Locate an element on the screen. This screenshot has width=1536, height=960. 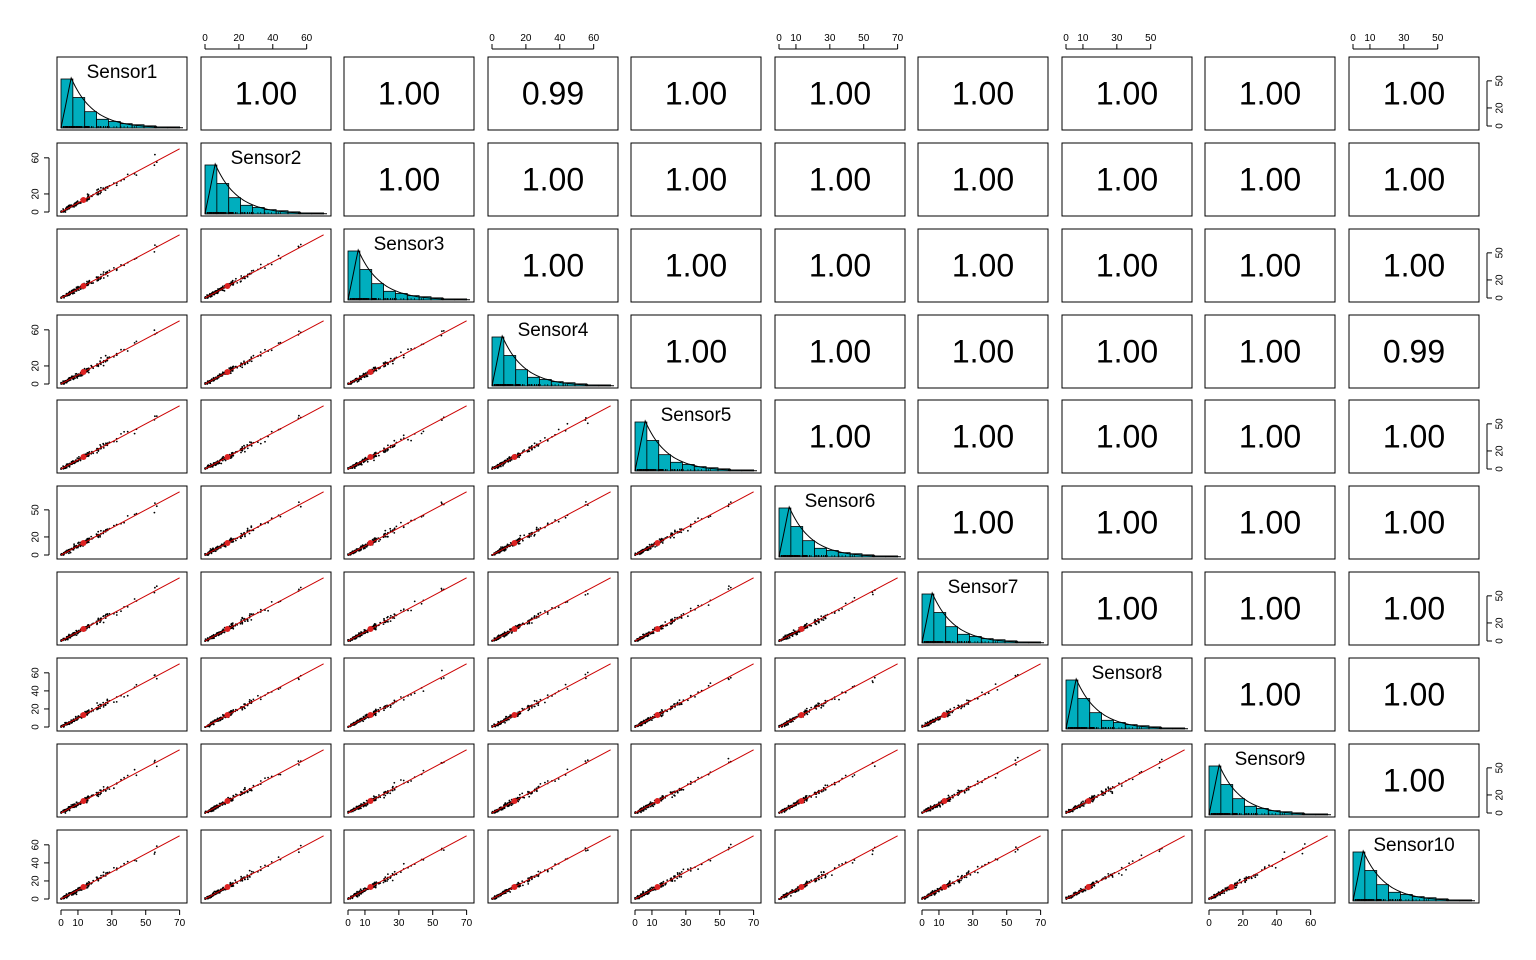
panel-r2-c6: 1.00 is located at coordinates (840, 179).